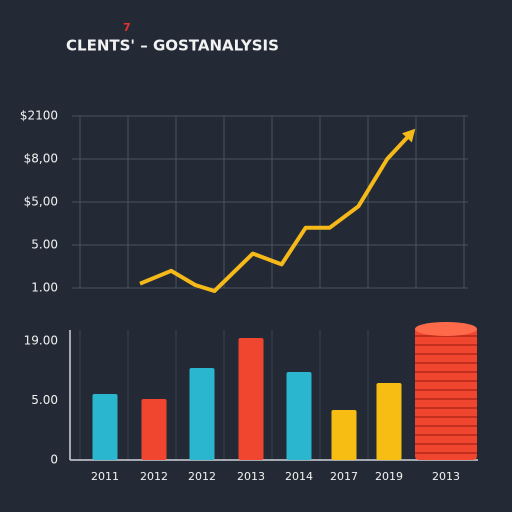  Describe the element at coordinates (41, 159) in the screenshot. I see `y-tick-label: $8,00` at that location.